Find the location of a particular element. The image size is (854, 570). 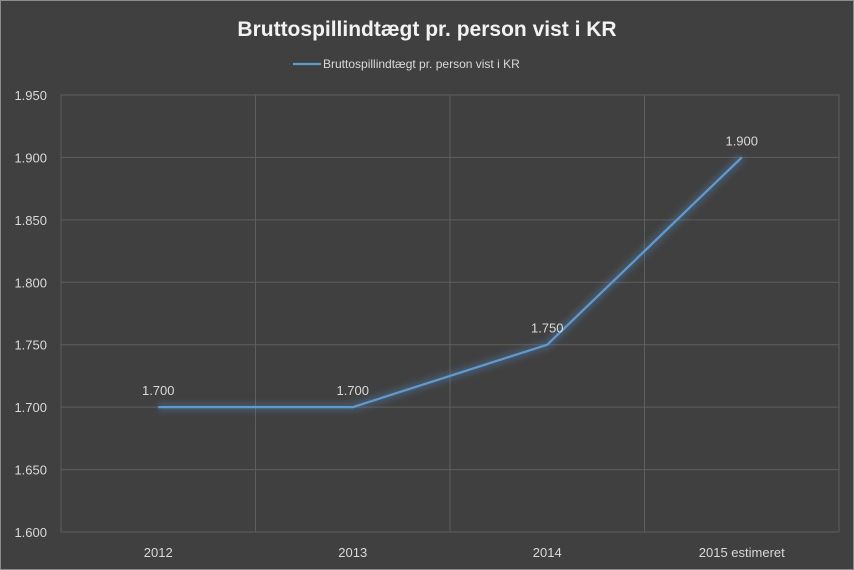

legend: Bruttospillindtægt pr. person vist i KR is located at coordinates (406, 64).